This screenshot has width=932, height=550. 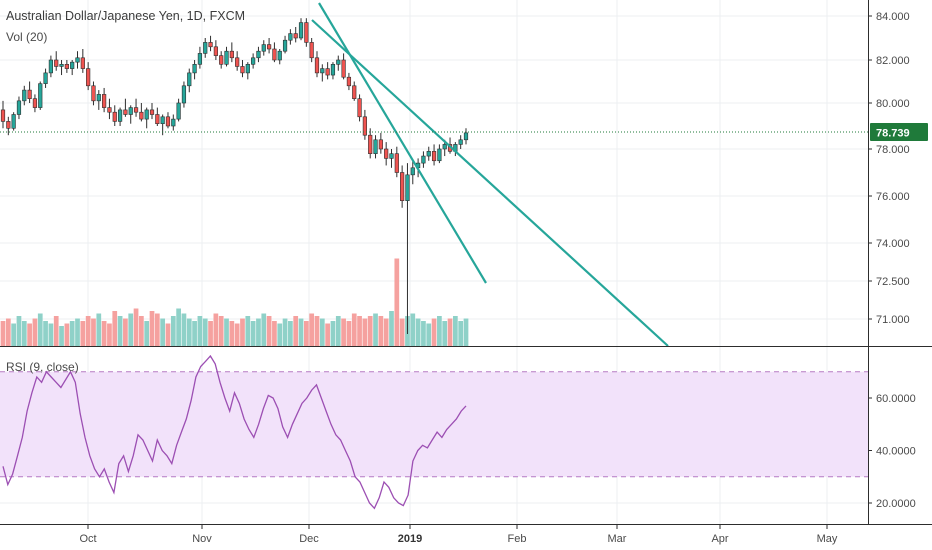 I want to click on rsi-tick-label: 20.0000, so click(x=896, y=504).